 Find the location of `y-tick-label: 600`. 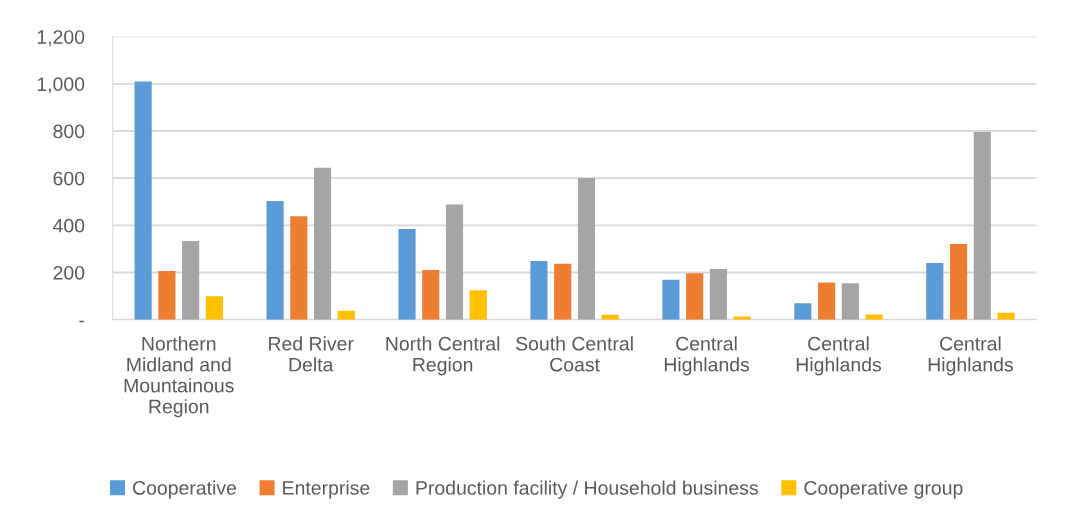

y-tick-label: 600 is located at coordinates (69, 178).